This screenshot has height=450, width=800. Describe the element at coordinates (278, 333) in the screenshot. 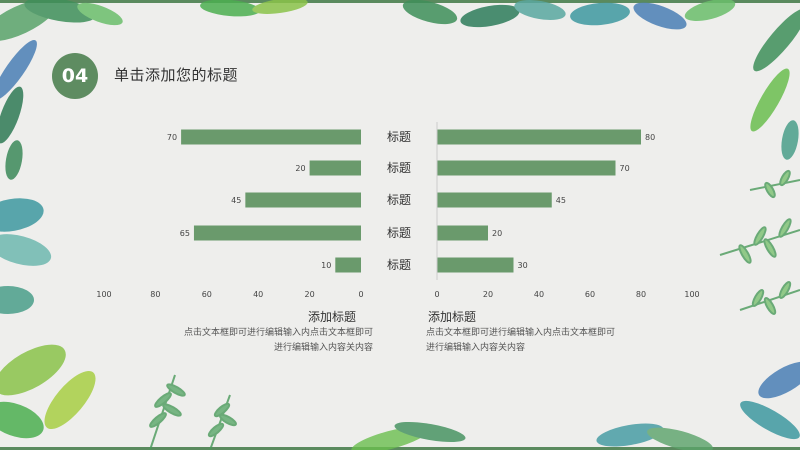

I see `left-desc-line: 点击文本框即可进行编辑输入内点击文本框即可` at that location.